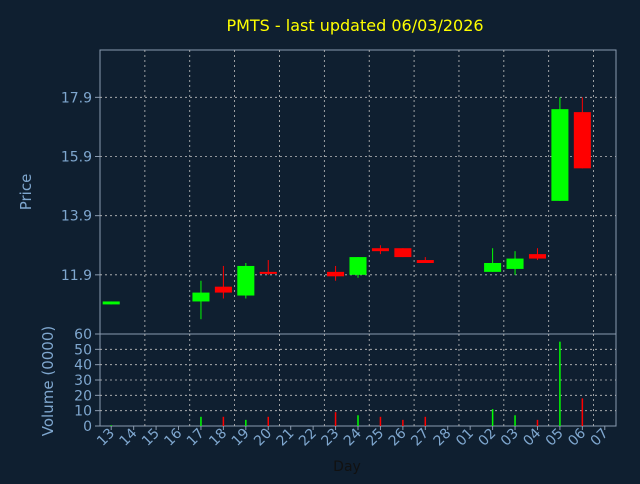 The image size is (640, 484). What do you see at coordinates (83, 412) in the screenshot?
I see `volume-tick-label: 10` at bounding box center [83, 412].